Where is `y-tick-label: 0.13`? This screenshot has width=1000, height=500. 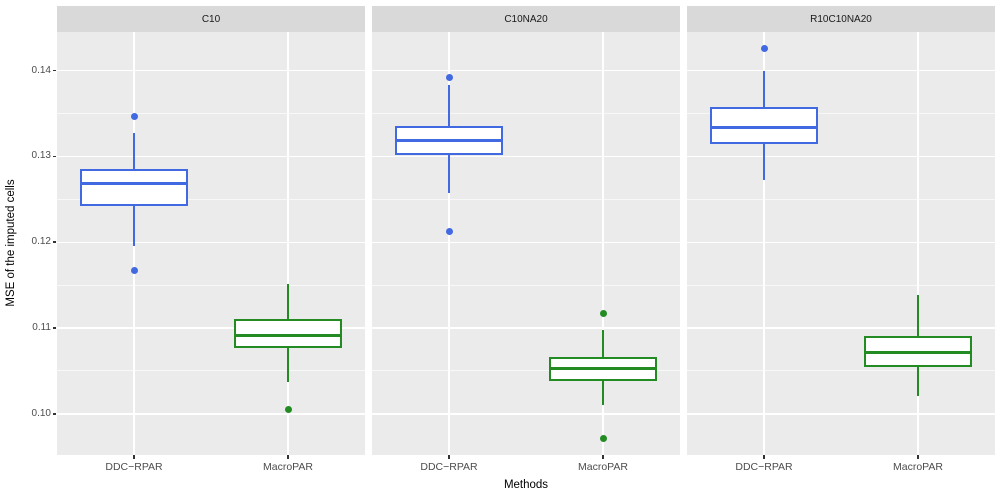
y-tick-label: 0.13 is located at coordinates (41, 156).